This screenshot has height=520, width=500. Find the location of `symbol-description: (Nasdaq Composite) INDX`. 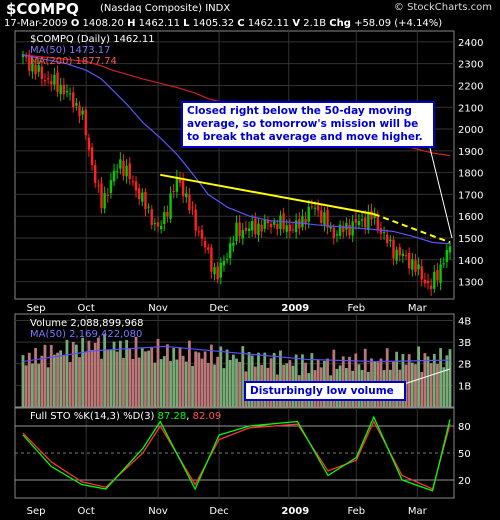

symbol-description: (Nasdaq Composite) INDX is located at coordinates (165, 8).